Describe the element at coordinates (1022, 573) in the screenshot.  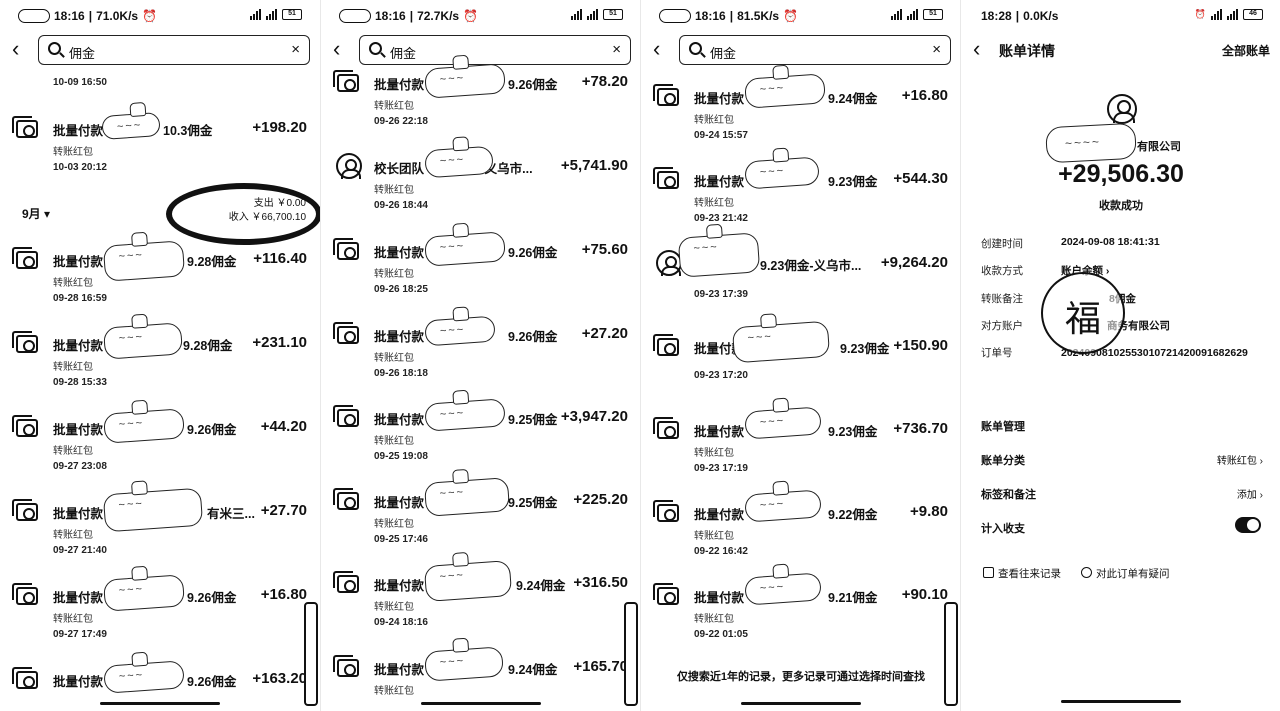
I see `view-history-link: 查看往来记录` at that location.